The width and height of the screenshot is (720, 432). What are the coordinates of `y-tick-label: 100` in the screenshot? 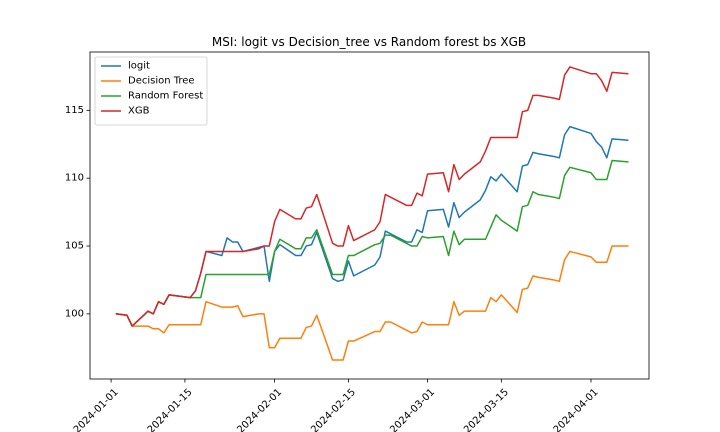 It's located at (74, 313).